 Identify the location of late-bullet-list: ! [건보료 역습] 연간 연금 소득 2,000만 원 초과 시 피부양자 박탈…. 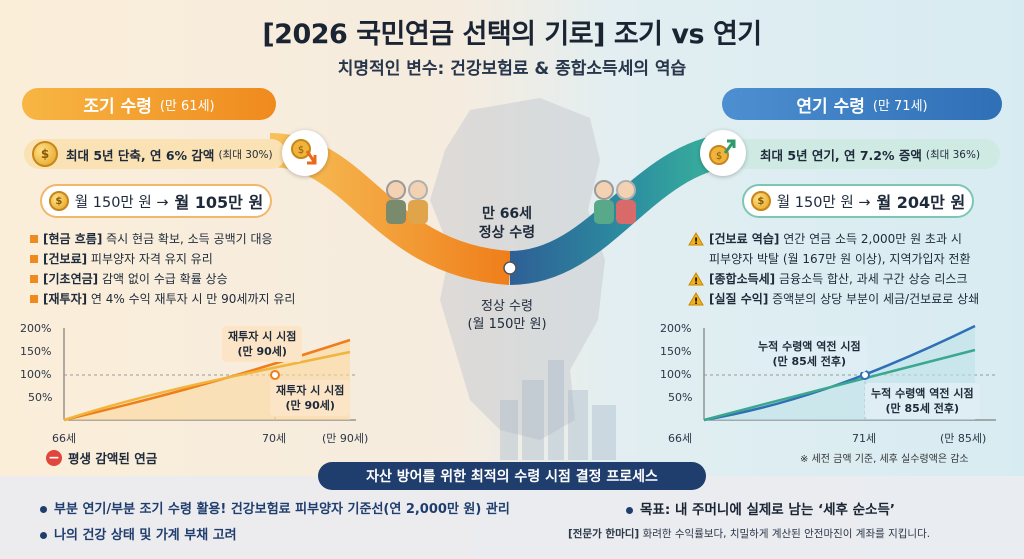
(848, 269).